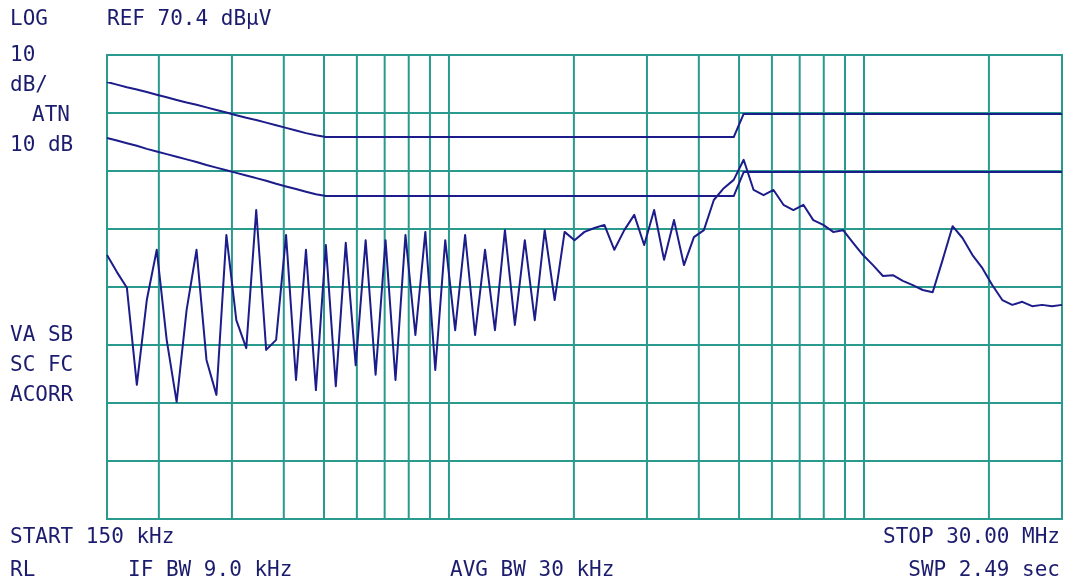 The image size is (1067, 587). Describe the element at coordinates (42, 394) in the screenshot. I see `text: ACORR` at that location.